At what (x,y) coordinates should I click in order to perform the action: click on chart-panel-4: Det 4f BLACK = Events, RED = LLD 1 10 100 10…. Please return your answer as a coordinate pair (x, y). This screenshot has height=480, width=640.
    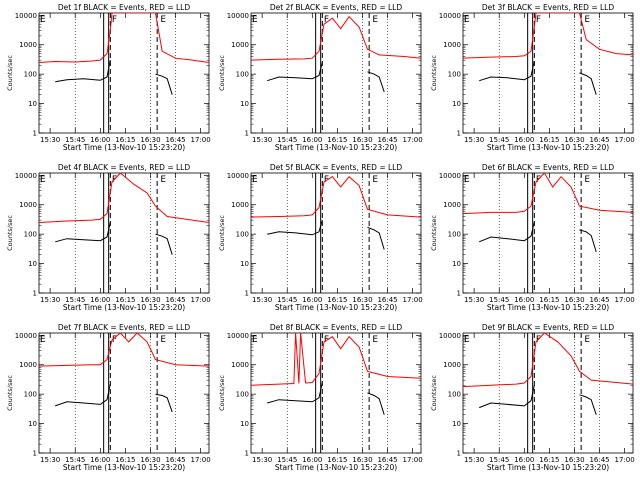
    Looking at the image, I should click on (108, 237).